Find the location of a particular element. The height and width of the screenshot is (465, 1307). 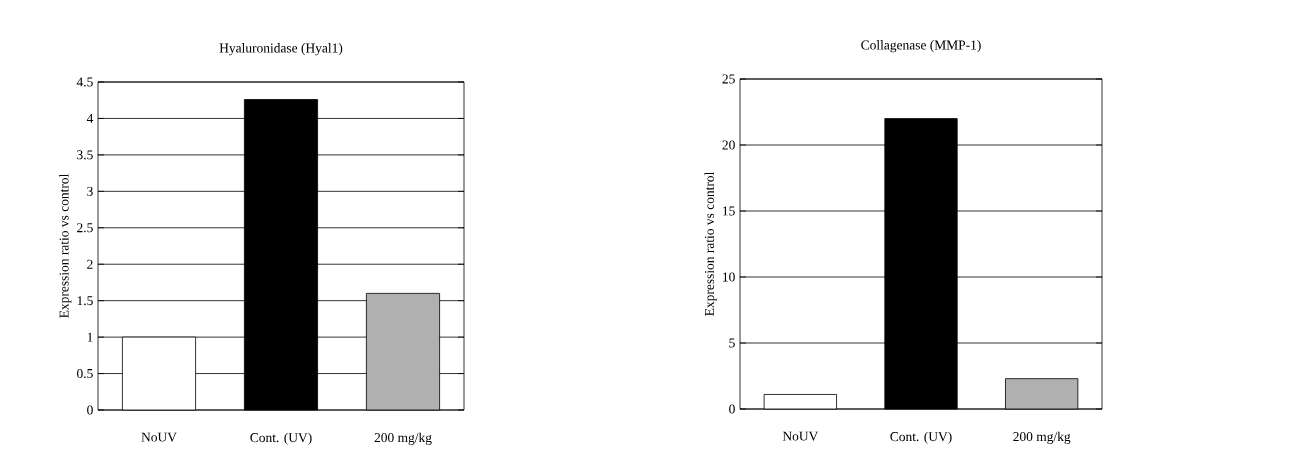

chart-title: Collagenase (MMP-1) is located at coordinates (921, 46).